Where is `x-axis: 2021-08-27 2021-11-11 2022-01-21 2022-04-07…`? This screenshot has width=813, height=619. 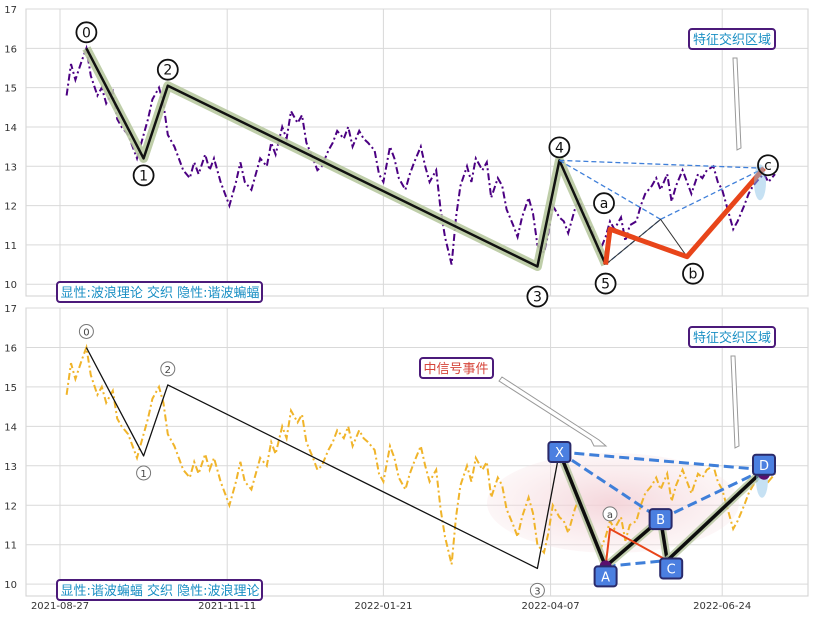 x-axis: 2021-08-27 2021-11-11 2022-01-21 2022-04-07… is located at coordinates (391, 606).